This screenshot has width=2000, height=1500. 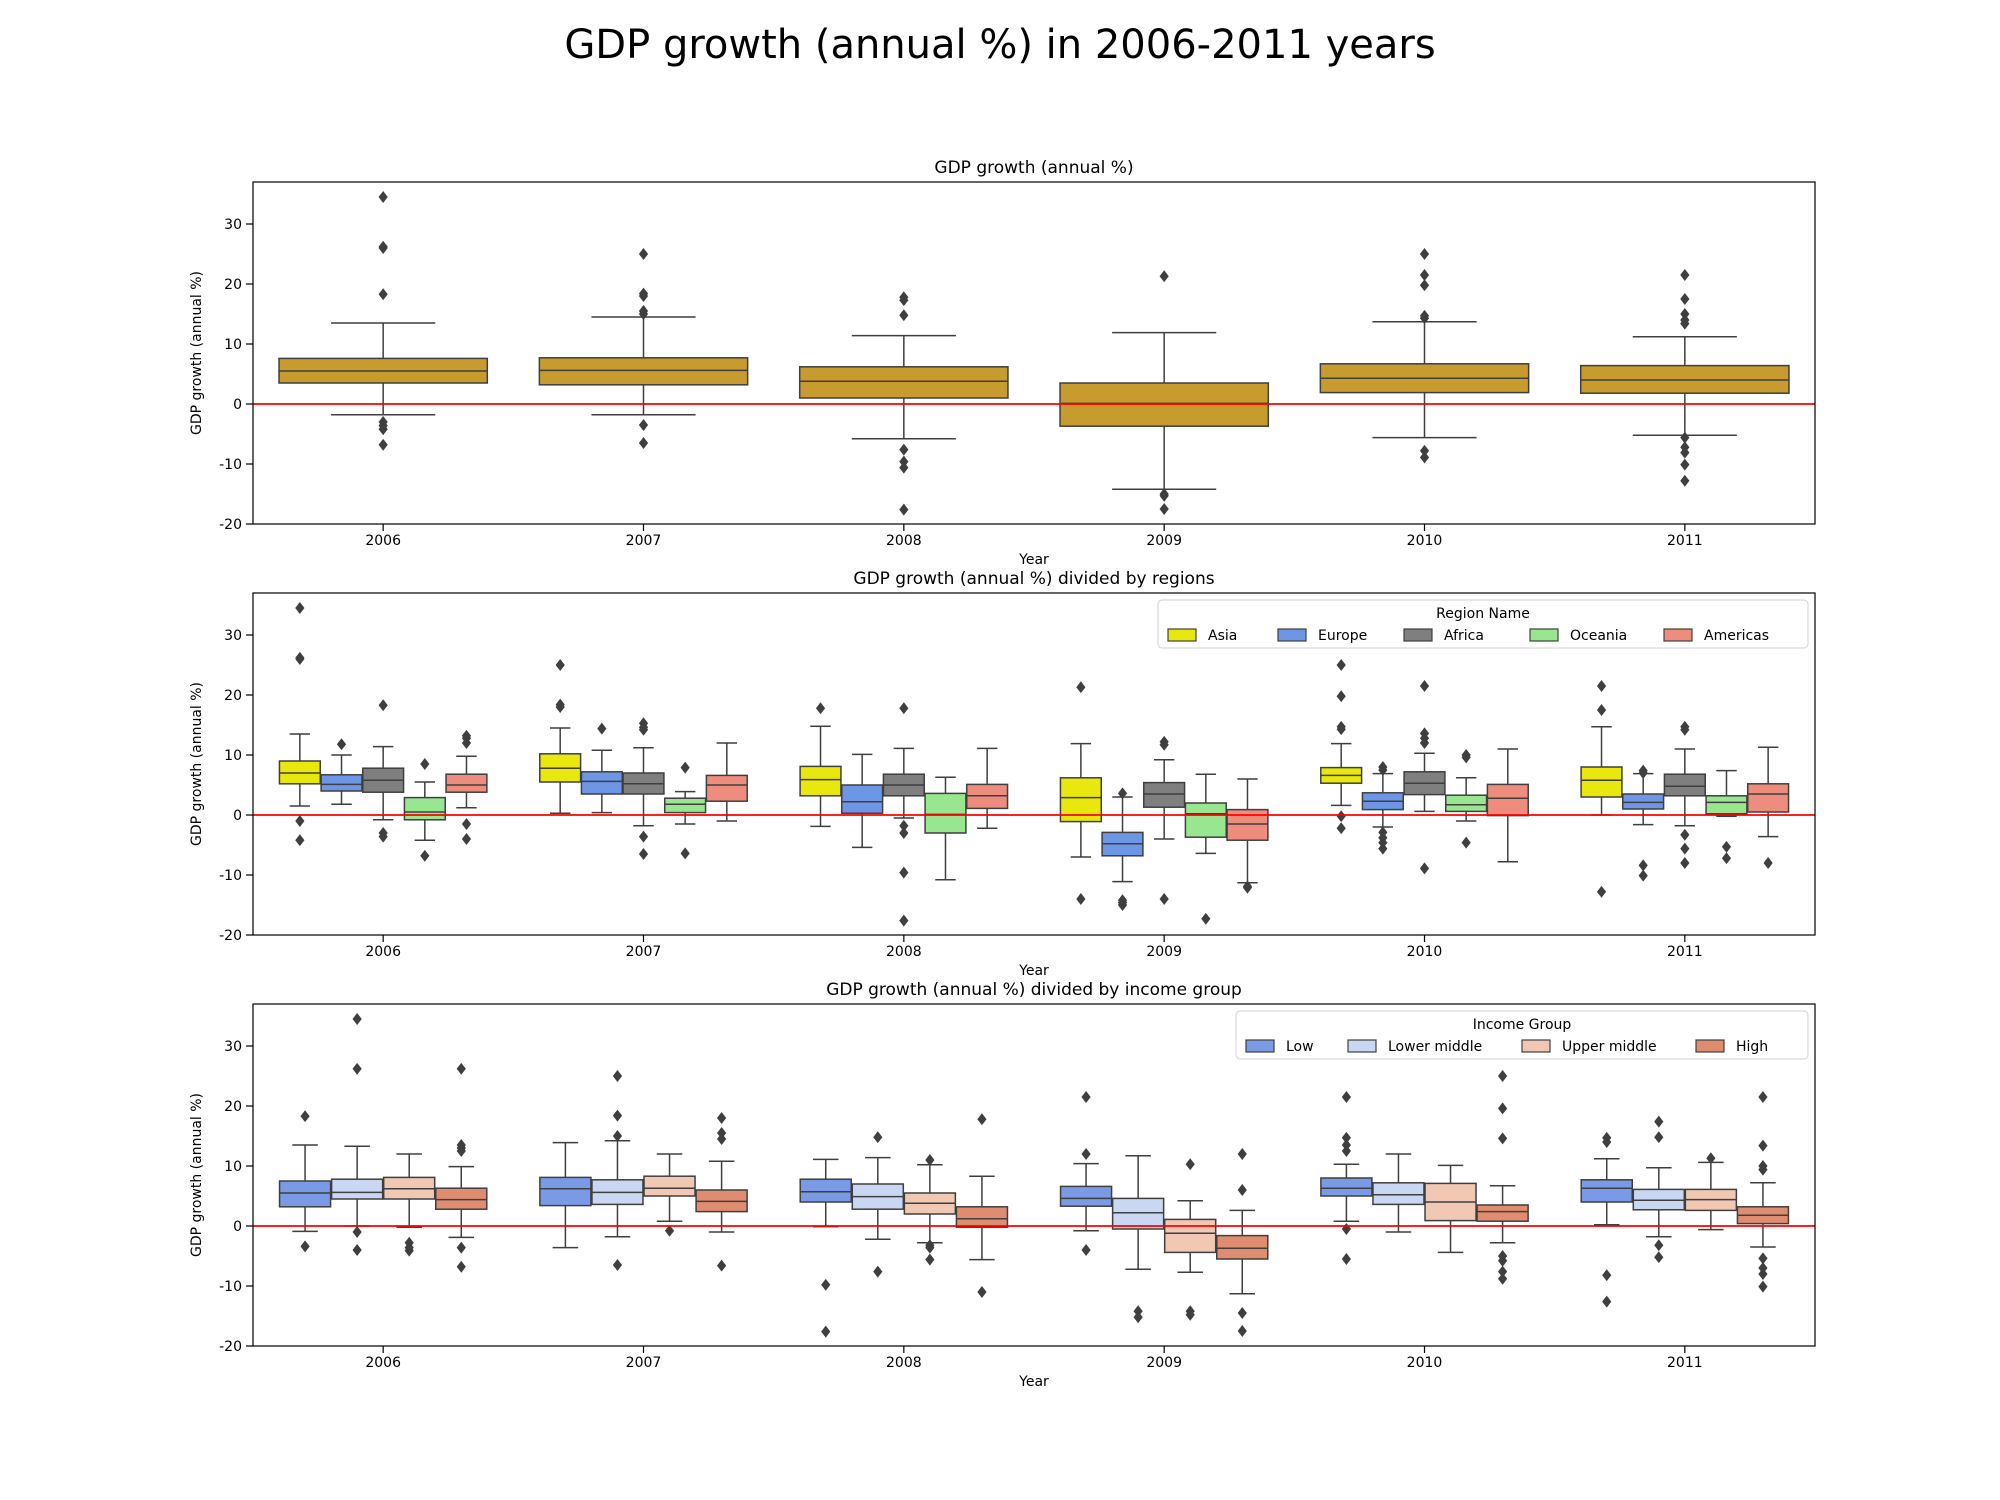 I want to click on series-lower-middle-box, so click(x=1138, y=1213).